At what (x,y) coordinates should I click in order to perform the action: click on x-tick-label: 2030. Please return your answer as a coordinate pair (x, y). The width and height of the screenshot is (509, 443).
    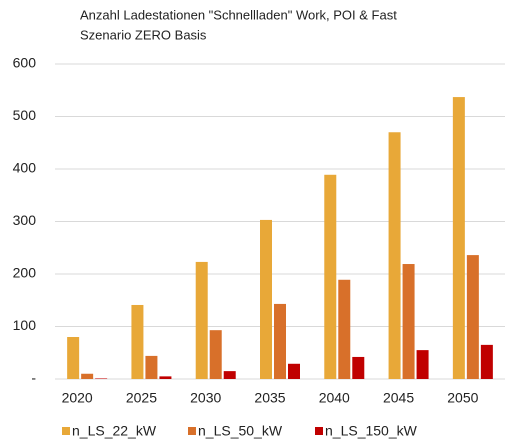
    Looking at the image, I should click on (205, 398).